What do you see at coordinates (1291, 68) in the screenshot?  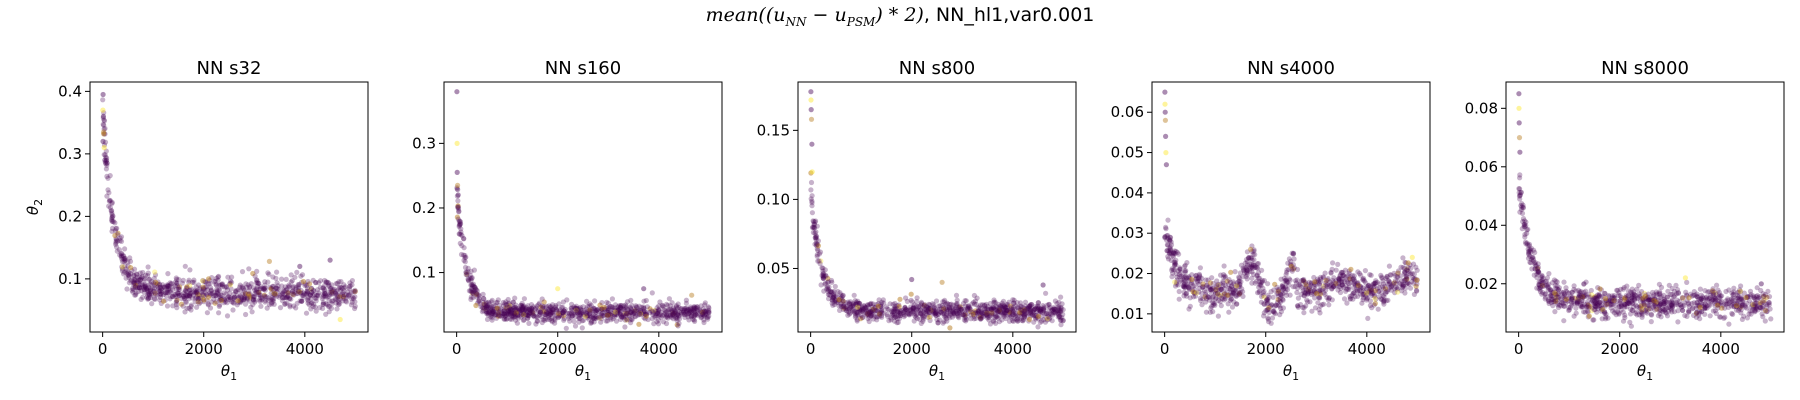 I see `panel-title: NN s4000` at bounding box center [1291, 68].